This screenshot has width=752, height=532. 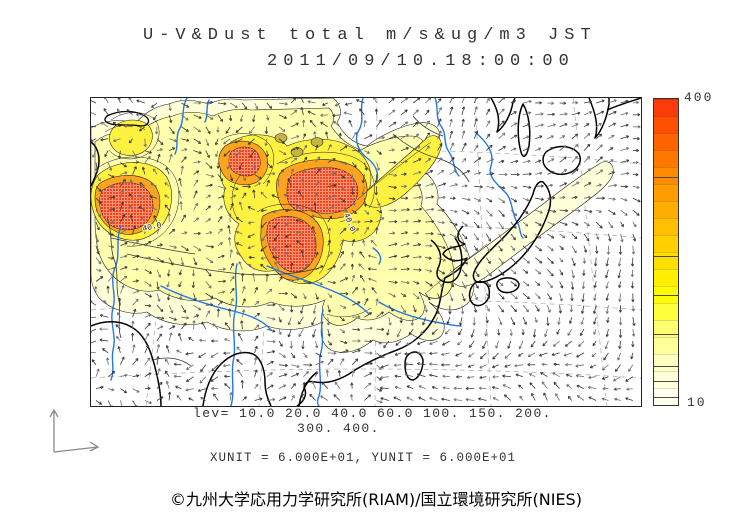 I want to click on axis-orientation-indicator, so click(x=74, y=430).